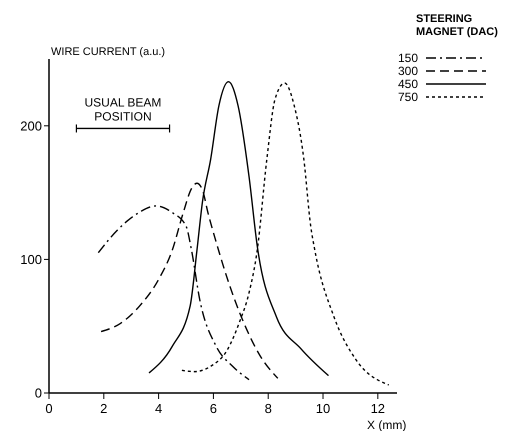 The height and width of the screenshot is (431, 505). What do you see at coordinates (158, 408) in the screenshot?
I see `x-tick-label: 4` at bounding box center [158, 408].